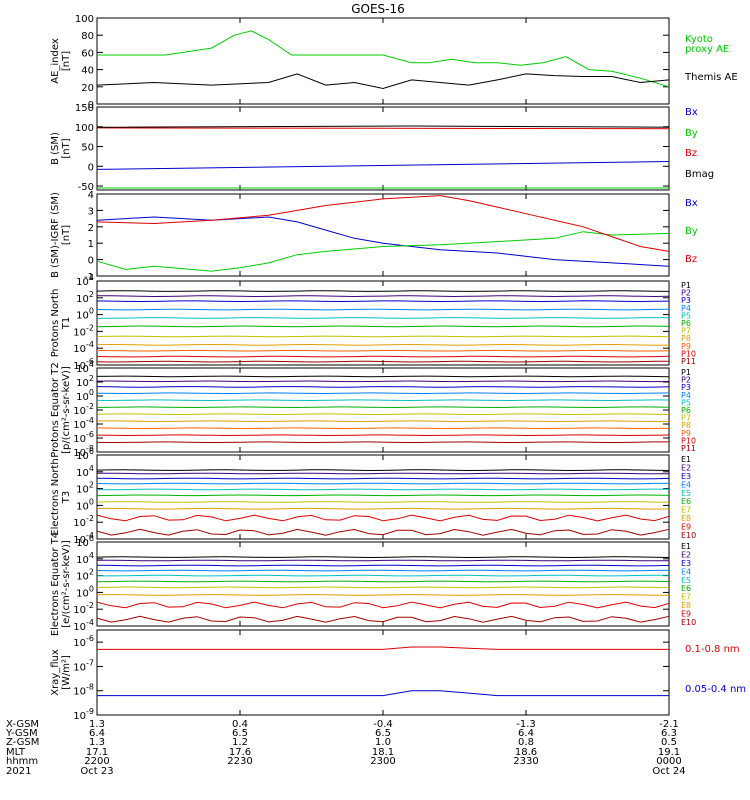 This screenshot has height=800, width=750. Describe the element at coordinates (87, 88) in the screenshot. I see `y-tick-label: 20` at that location.